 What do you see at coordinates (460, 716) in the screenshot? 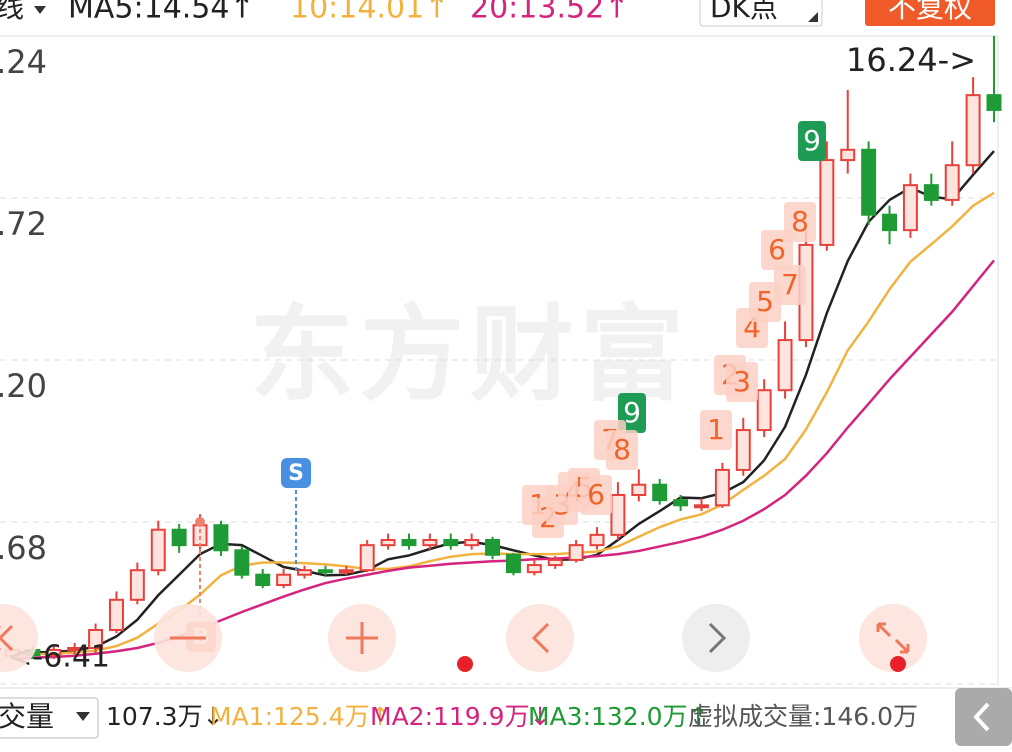
I see `vol-ma2: MA2:119.9万↓` at bounding box center [460, 716].